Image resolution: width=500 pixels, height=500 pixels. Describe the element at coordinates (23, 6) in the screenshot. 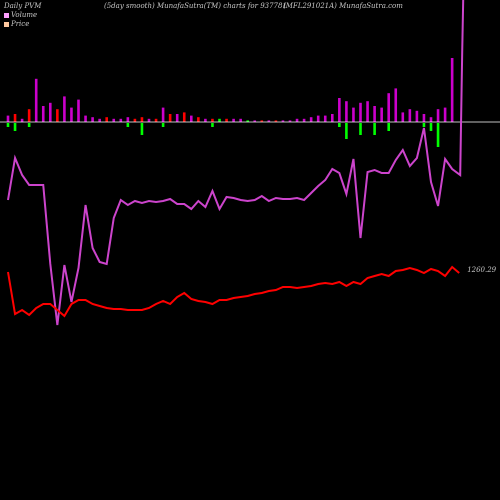

I see `chart-type-label: Daily PVM` at that location.